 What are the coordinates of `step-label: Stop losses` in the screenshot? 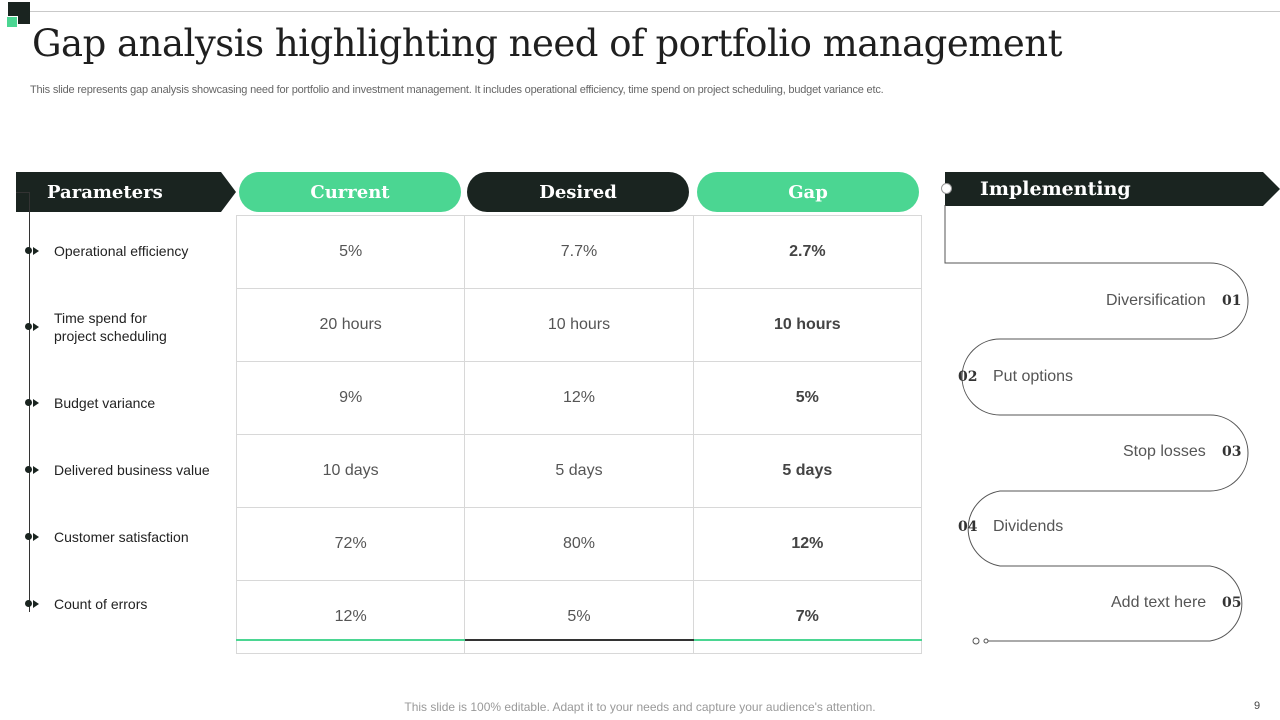 It's located at (1164, 451).